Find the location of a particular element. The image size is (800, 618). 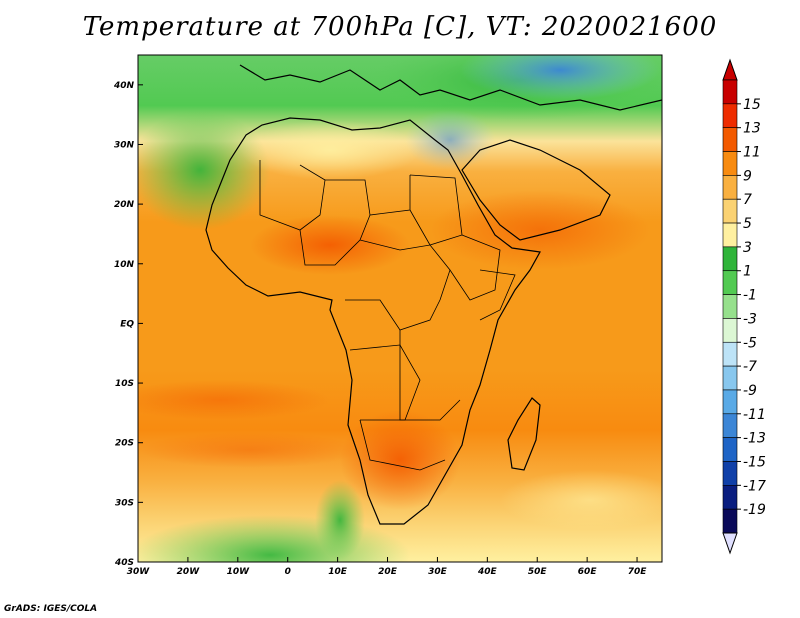

grads-credit: GrADS: IGES/COLA is located at coordinates (51, 609).